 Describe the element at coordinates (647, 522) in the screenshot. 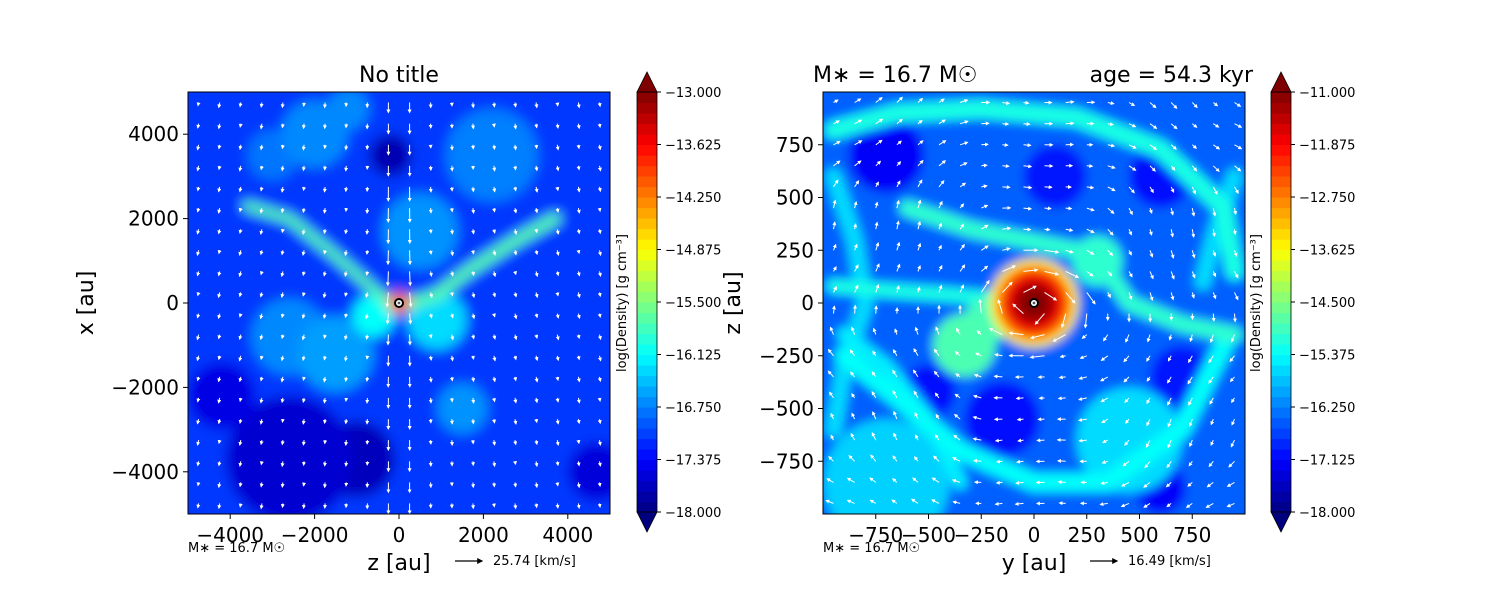

I see `colorbar-extend-min` at that location.